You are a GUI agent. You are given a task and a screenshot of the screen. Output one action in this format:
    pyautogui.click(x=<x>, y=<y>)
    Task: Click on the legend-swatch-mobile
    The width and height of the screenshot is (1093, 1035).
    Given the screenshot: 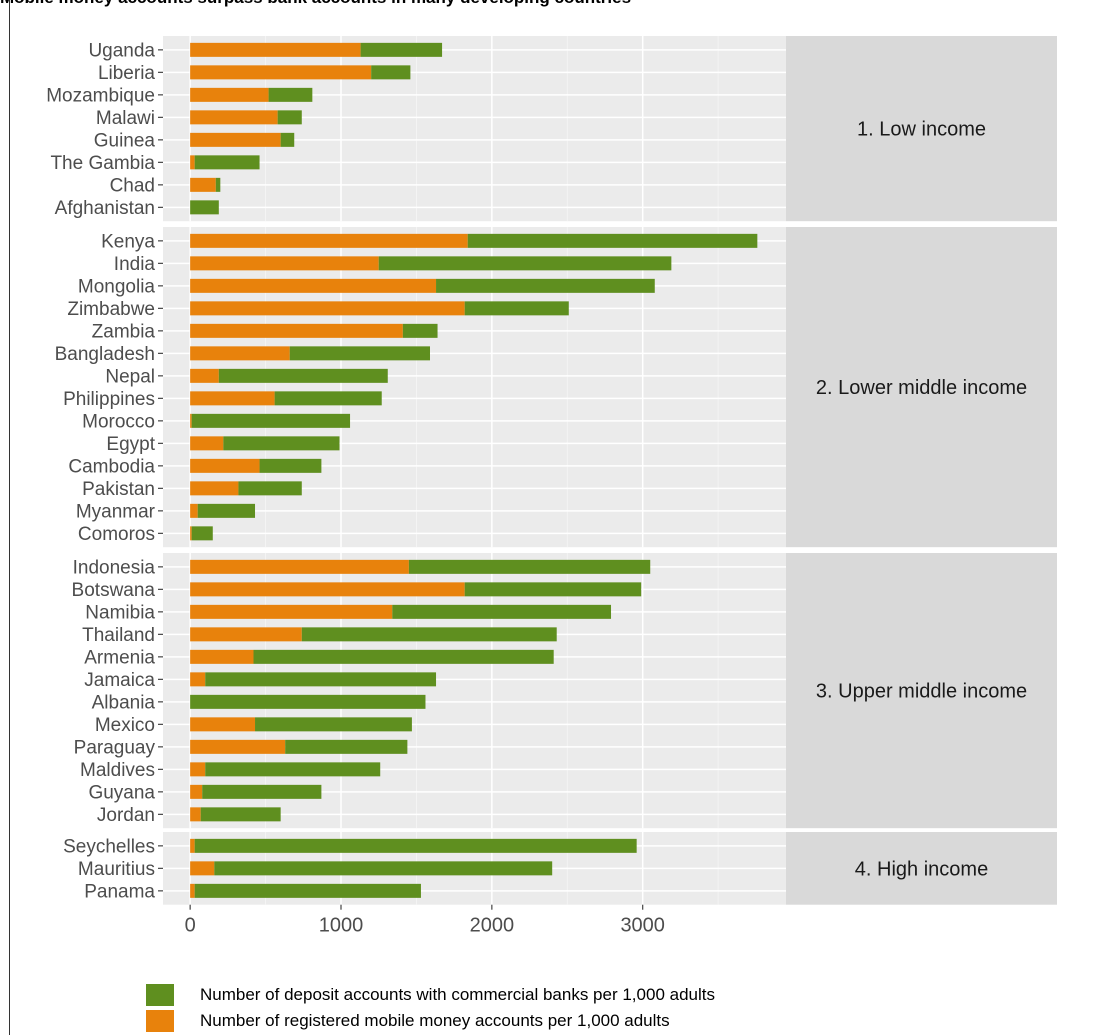 What is the action you would take?
    pyautogui.click(x=160, y=1021)
    